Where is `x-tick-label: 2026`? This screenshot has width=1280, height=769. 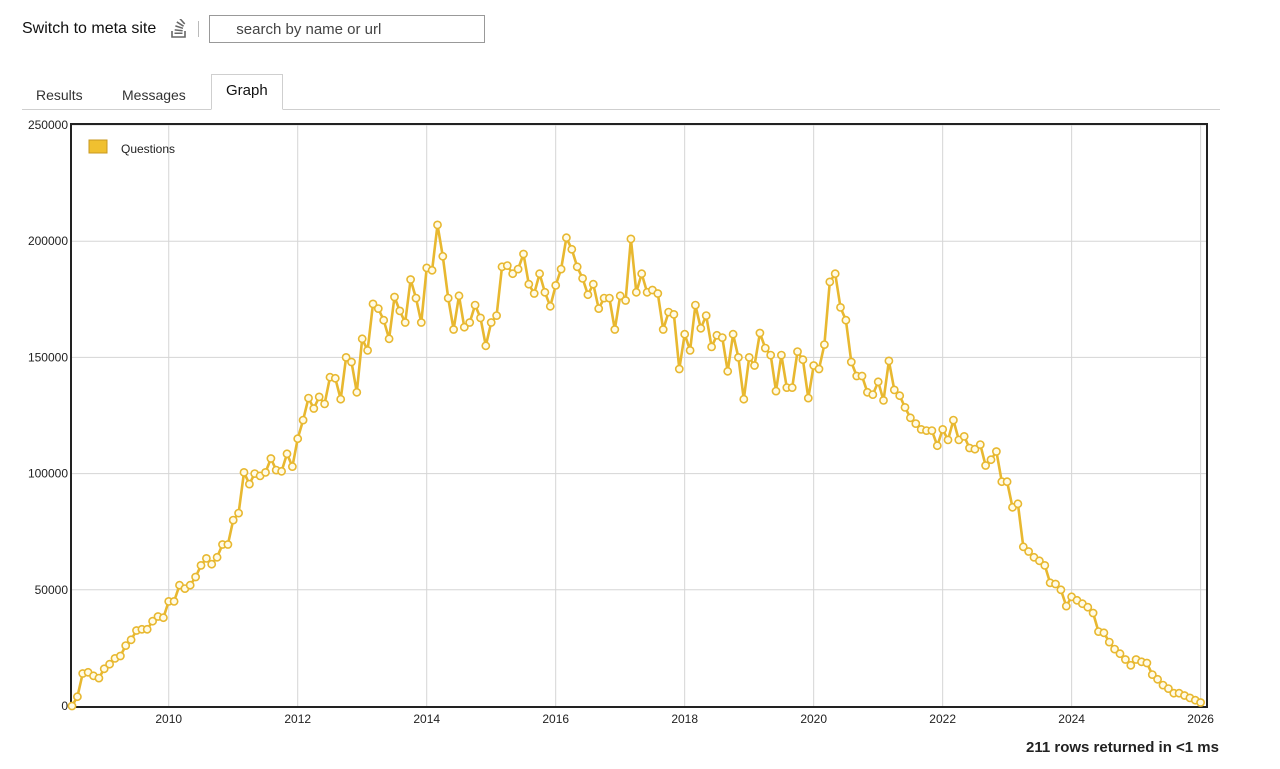 x-tick-label: 2026 is located at coordinates (1200, 719).